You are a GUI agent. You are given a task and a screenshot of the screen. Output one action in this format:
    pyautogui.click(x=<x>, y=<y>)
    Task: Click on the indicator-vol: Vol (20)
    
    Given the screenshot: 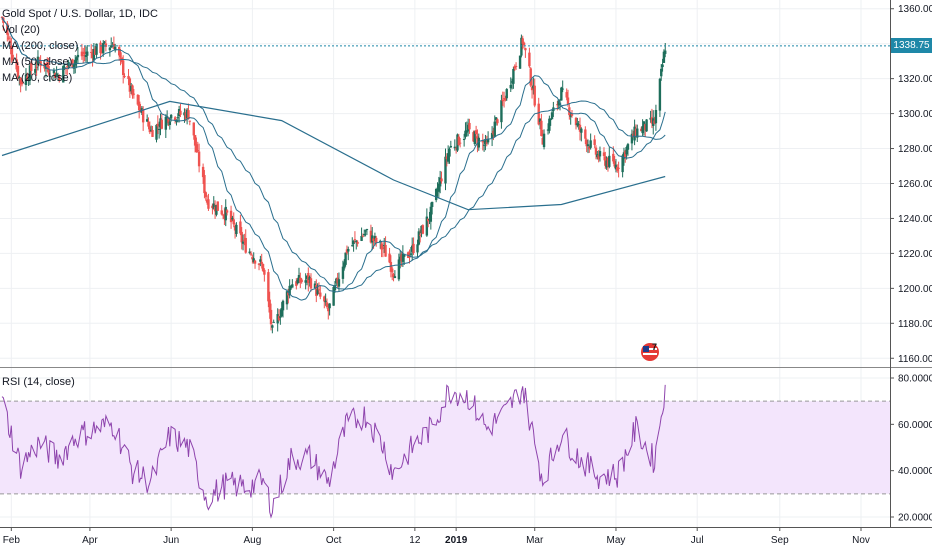 What is the action you would take?
    pyautogui.click(x=21, y=30)
    